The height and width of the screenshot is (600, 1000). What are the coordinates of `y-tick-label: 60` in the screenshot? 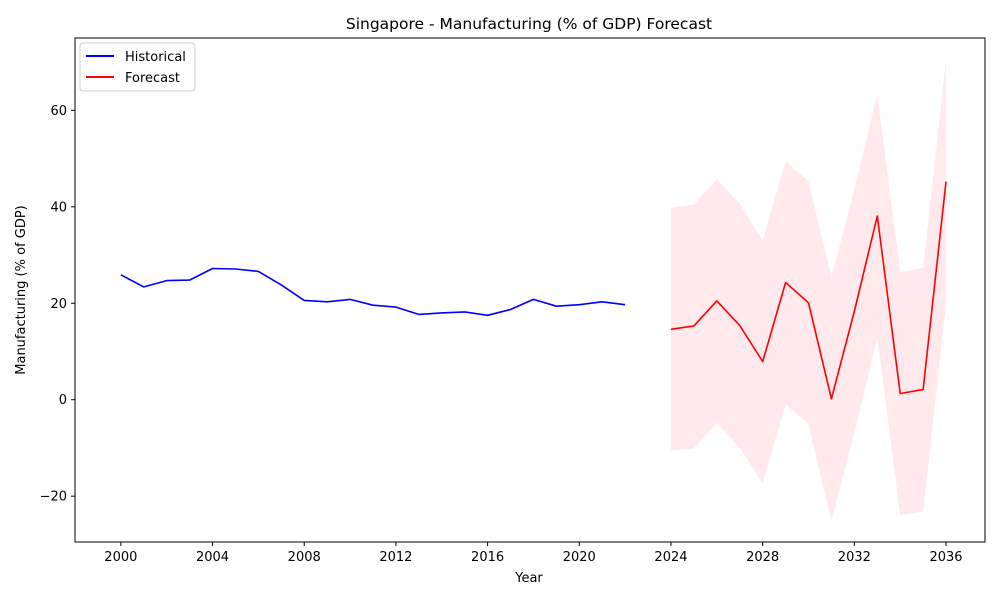 It's located at (58, 111).